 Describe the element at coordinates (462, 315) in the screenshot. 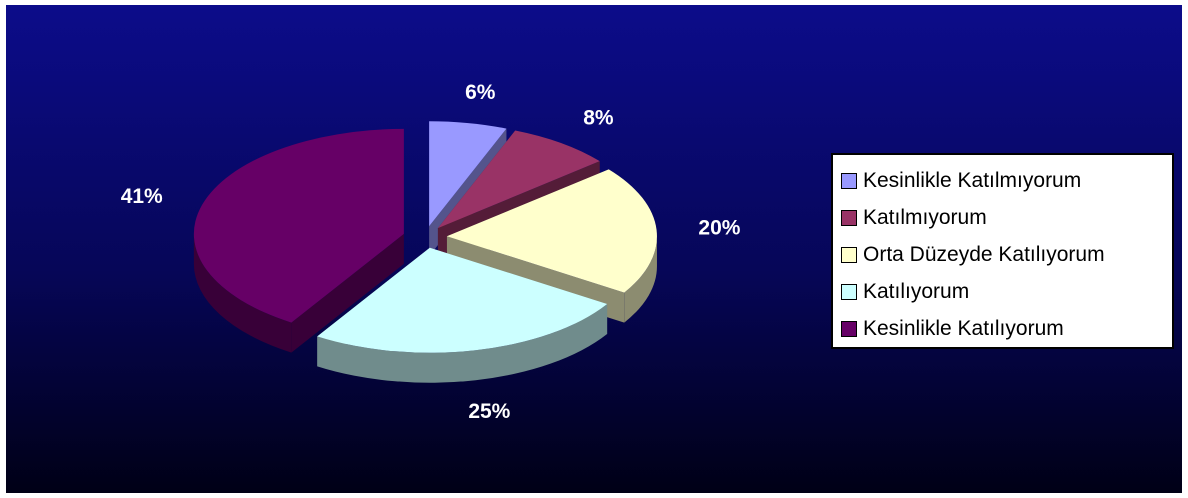

I see `pie-slice-katiliyorum` at that location.